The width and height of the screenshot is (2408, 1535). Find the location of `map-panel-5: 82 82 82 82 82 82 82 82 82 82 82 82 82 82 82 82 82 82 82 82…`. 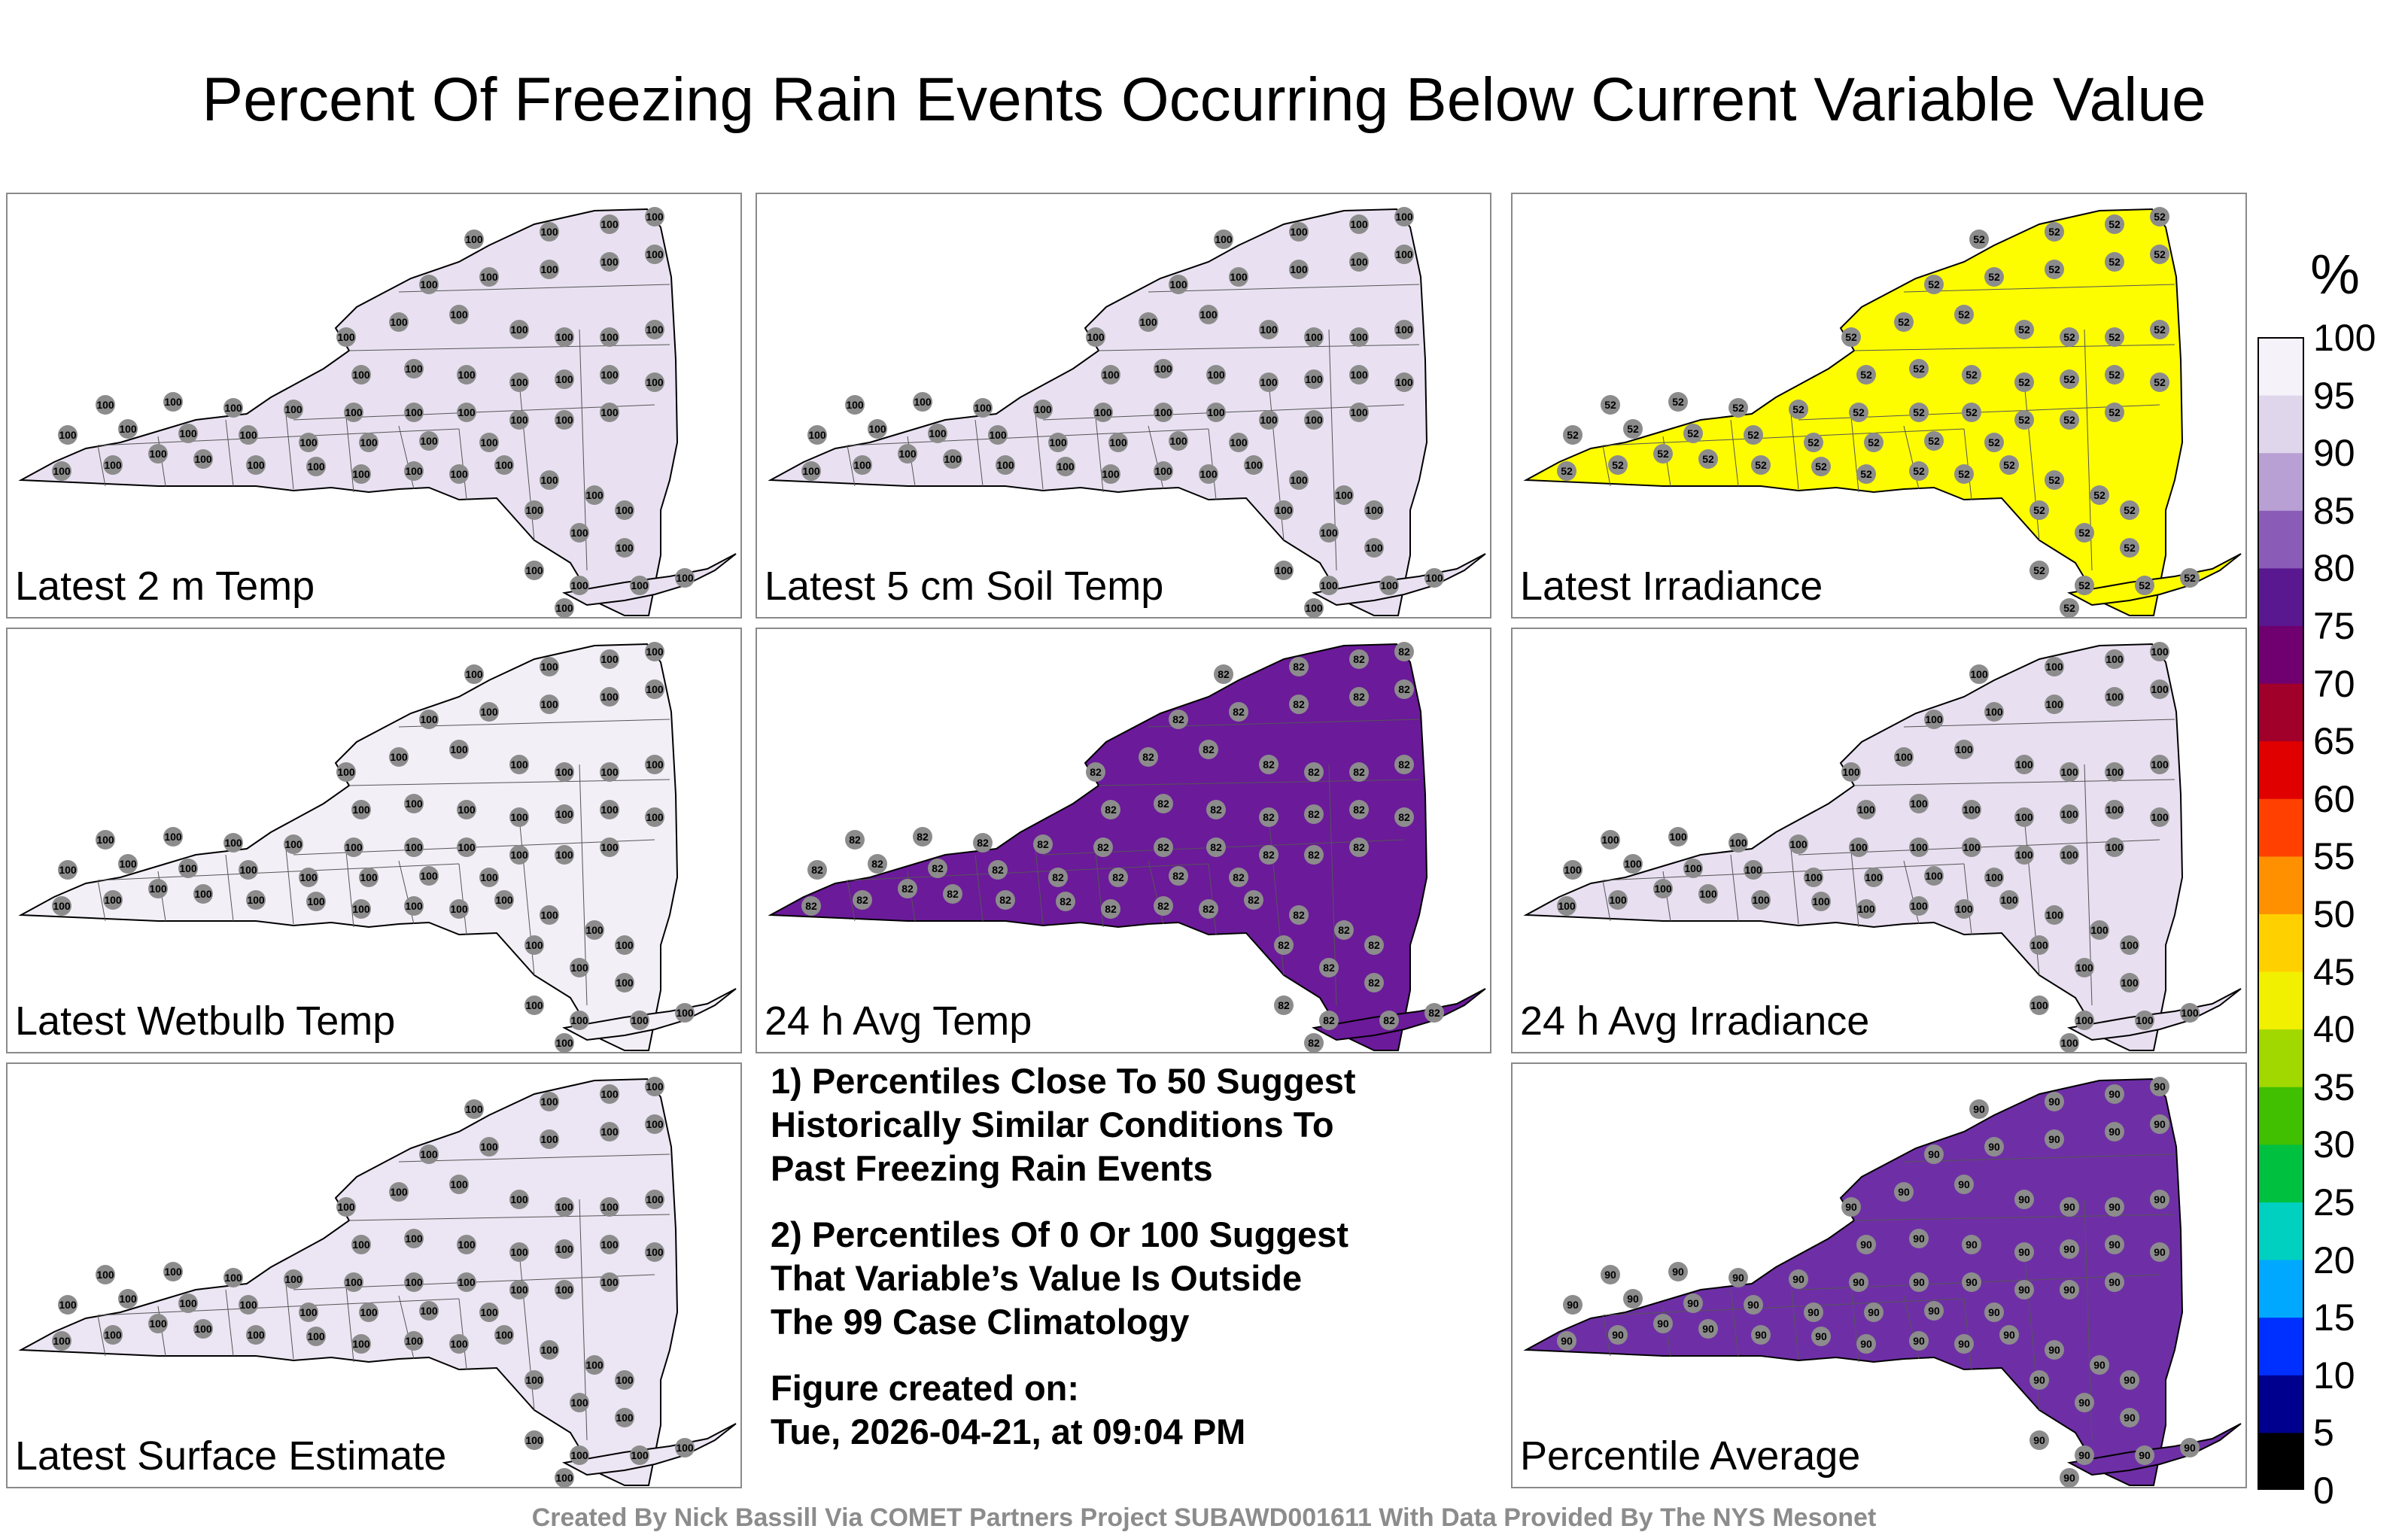

map-panel-5: 82 82 82 82 82 82 82 82 82 82 82 82 82 82 82 82 82 82 82 82… is located at coordinates (1123, 840).